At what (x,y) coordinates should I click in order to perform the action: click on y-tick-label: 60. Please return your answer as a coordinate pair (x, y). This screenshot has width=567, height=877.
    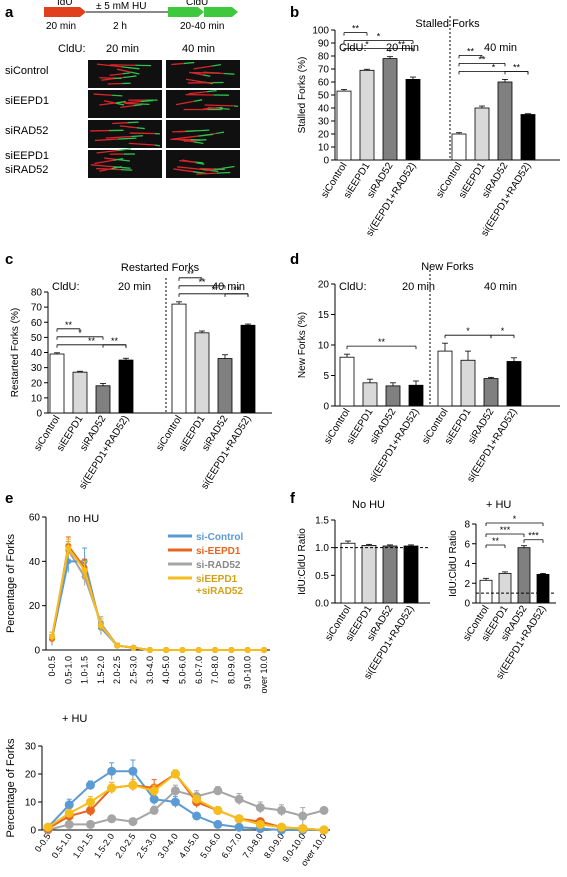
    Looking at the image, I should click on (37, 323).